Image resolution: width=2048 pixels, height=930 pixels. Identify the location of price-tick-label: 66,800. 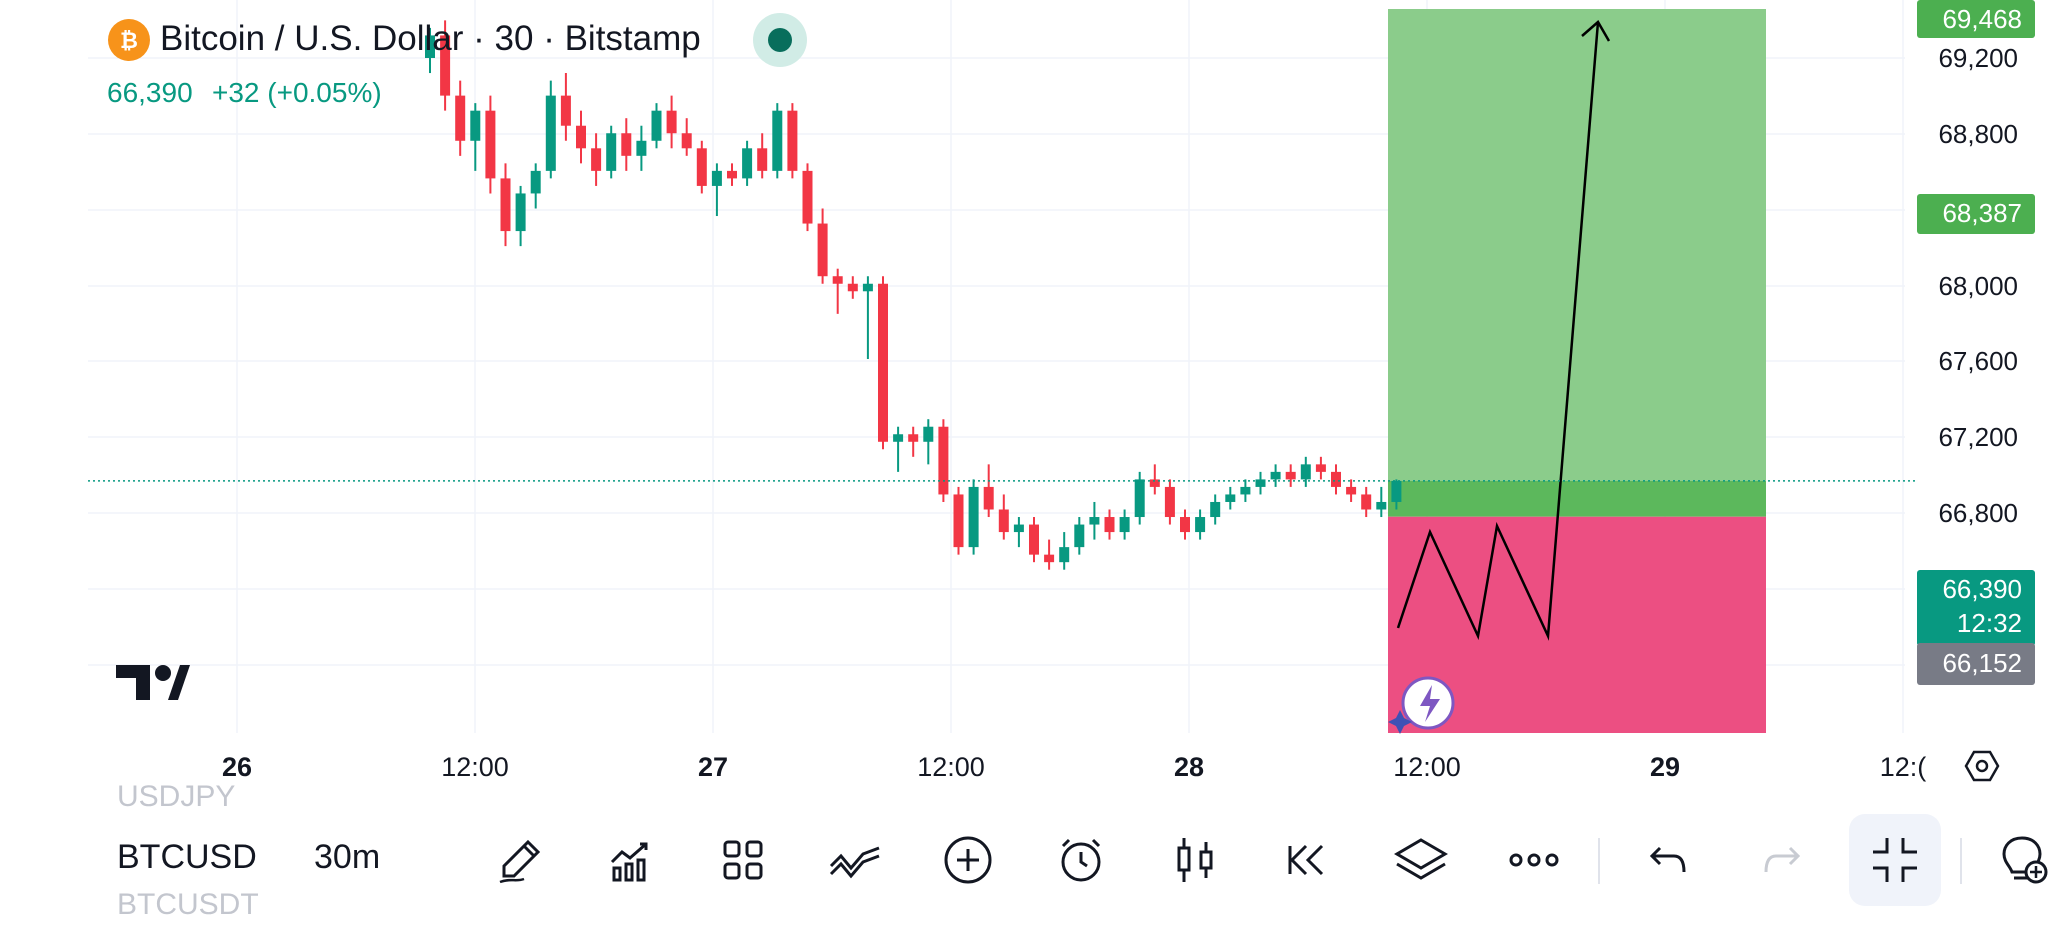
(1978, 513).